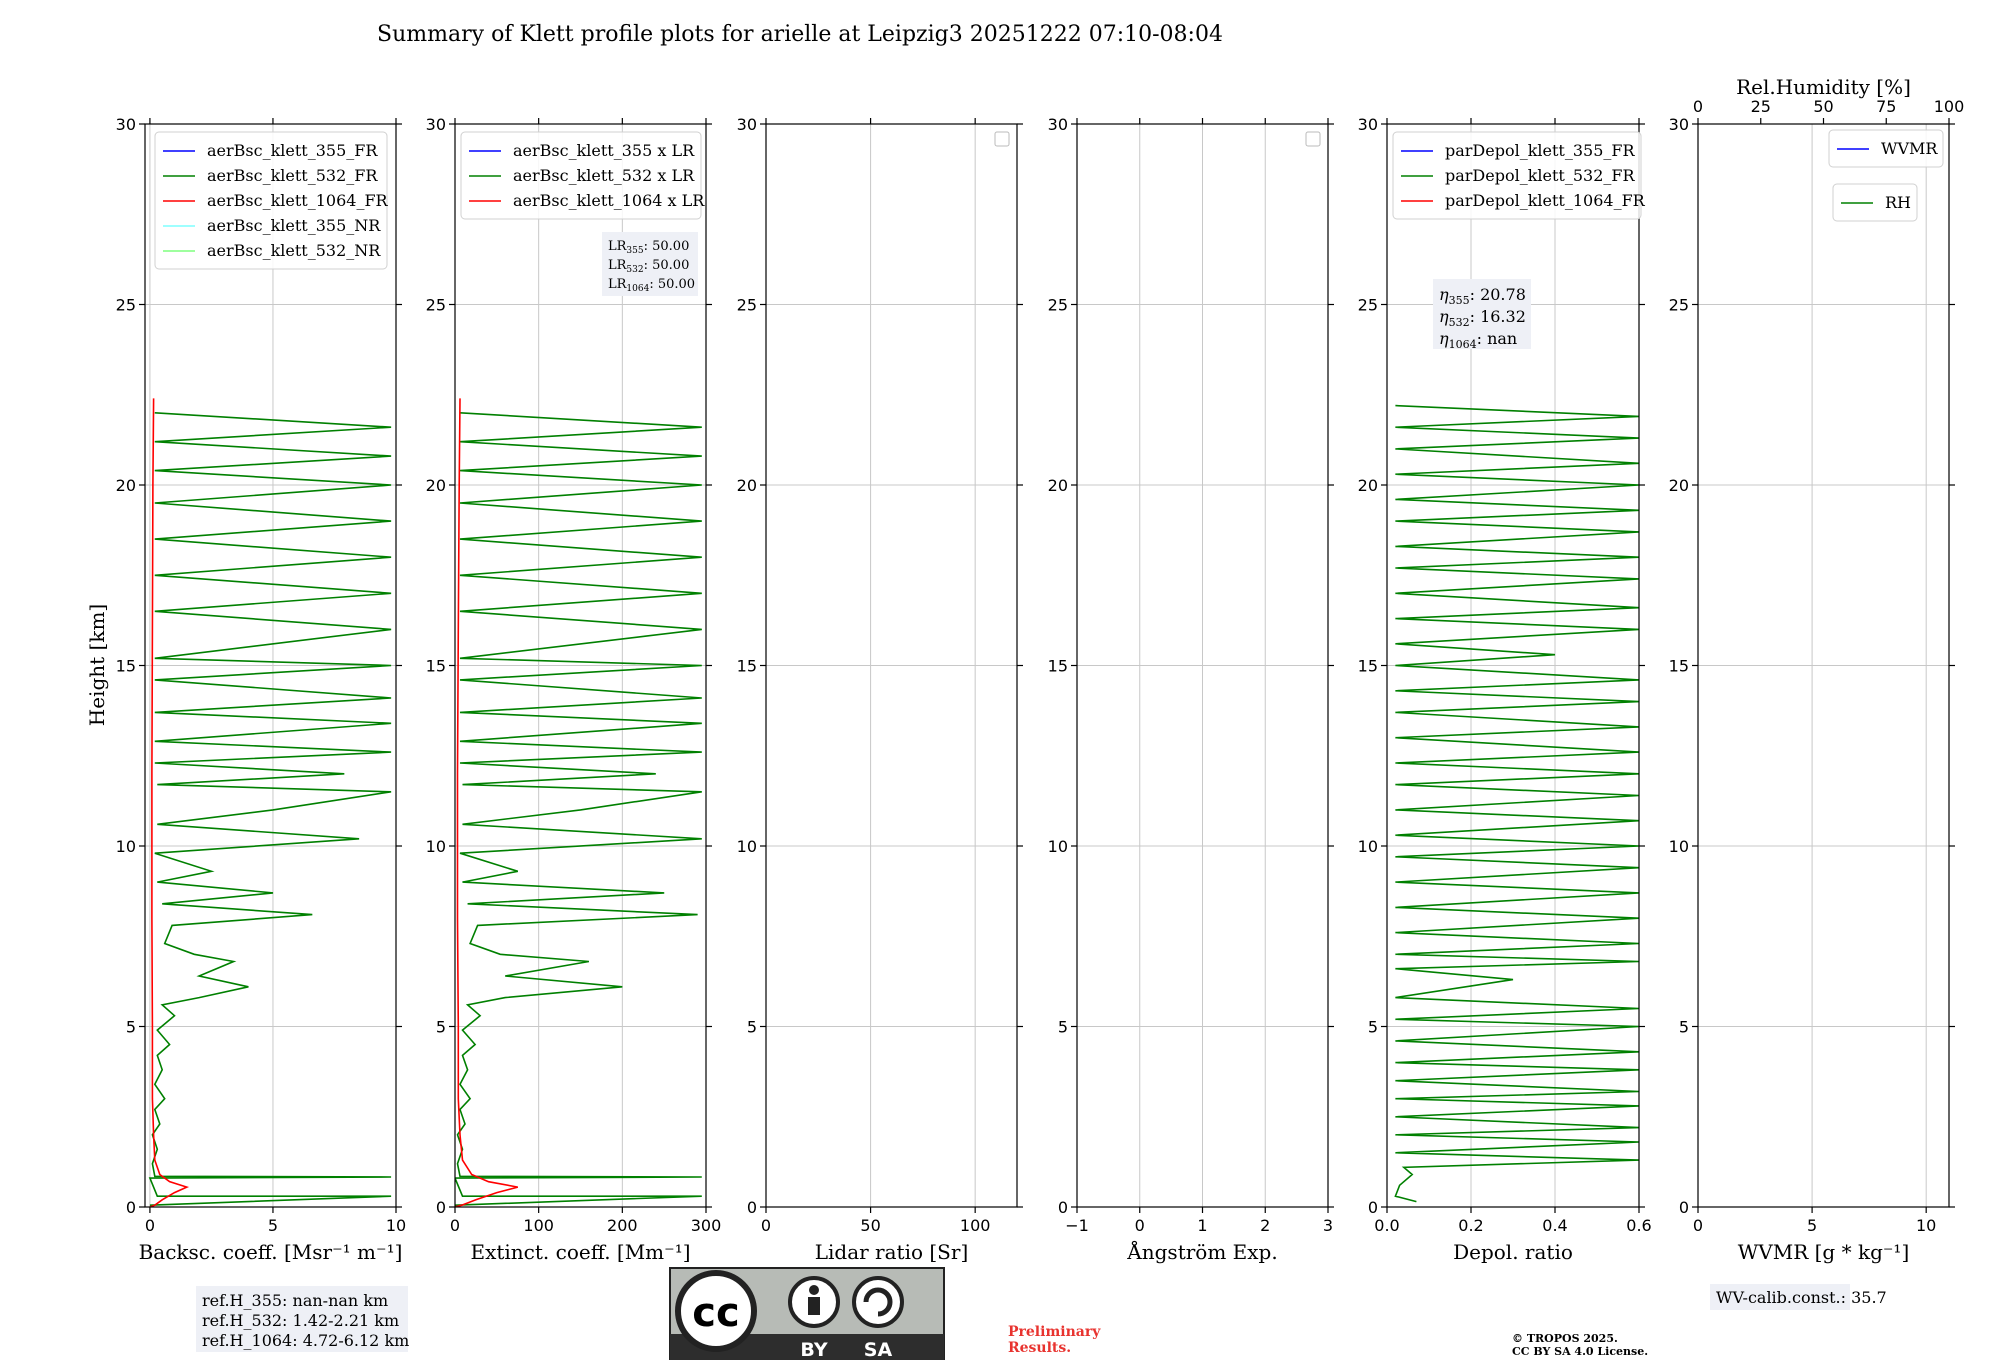 The width and height of the screenshot is (2000, 1360). I want to click on x-tick-label: 3, so click(1328, 1225).